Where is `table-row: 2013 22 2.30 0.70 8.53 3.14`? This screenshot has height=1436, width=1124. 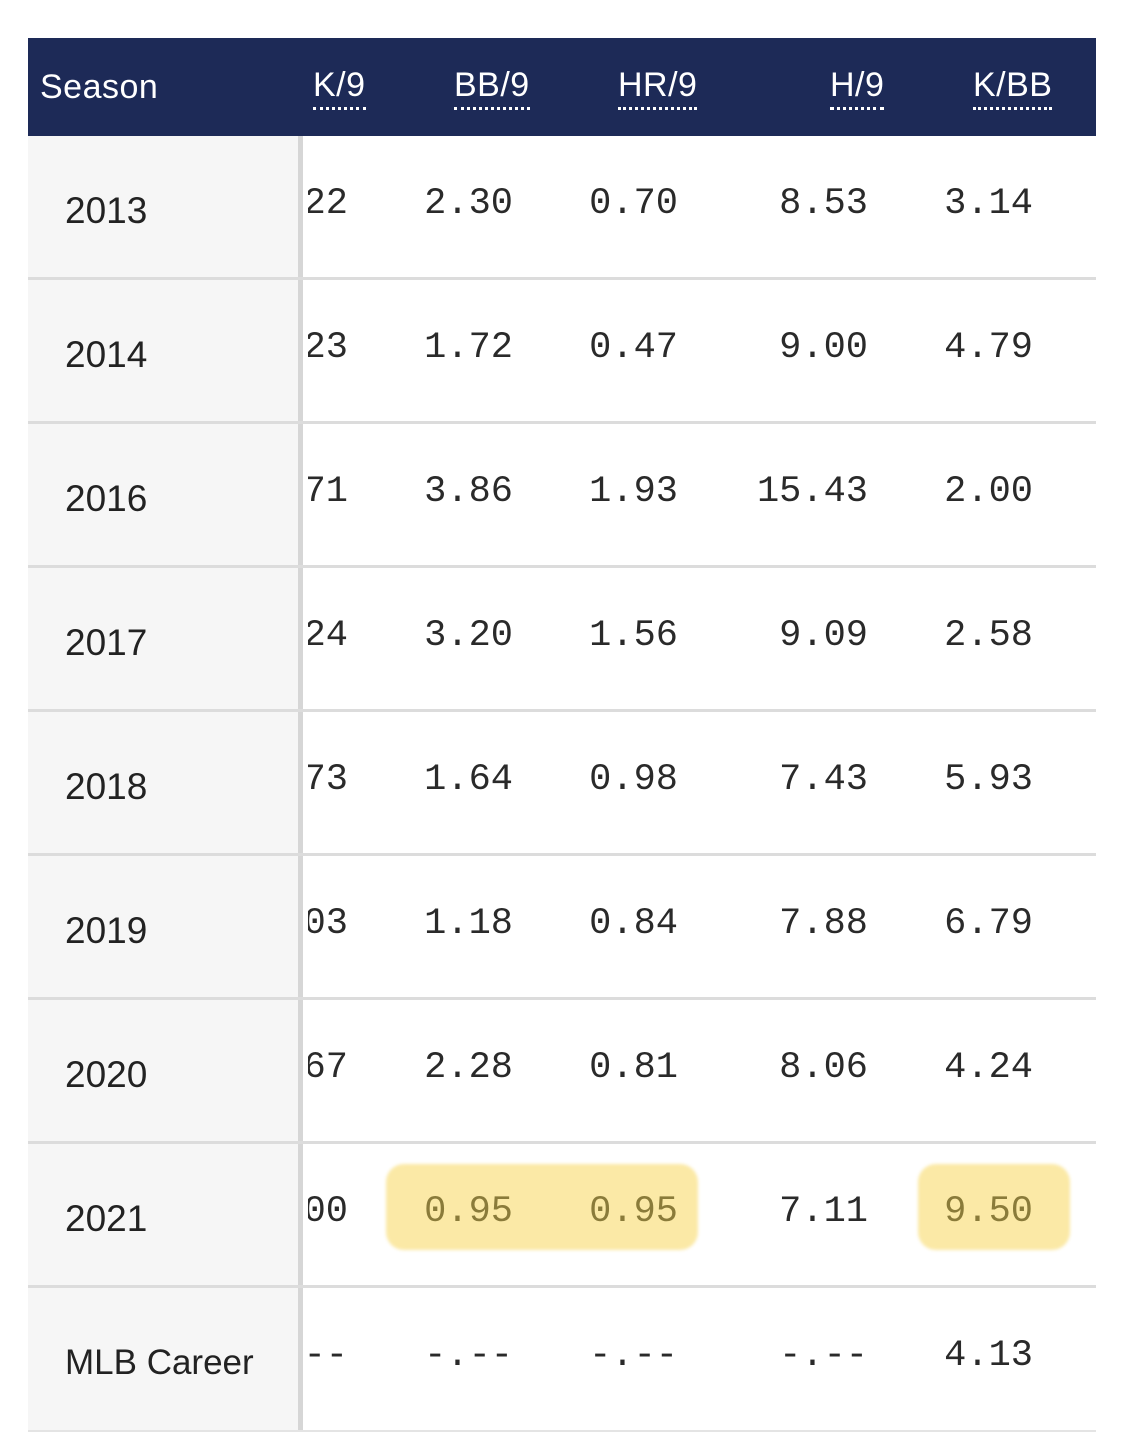
table-row: 2013 22 2.30 0.70 8.53 3.14 is located at coordinates (562, 208).